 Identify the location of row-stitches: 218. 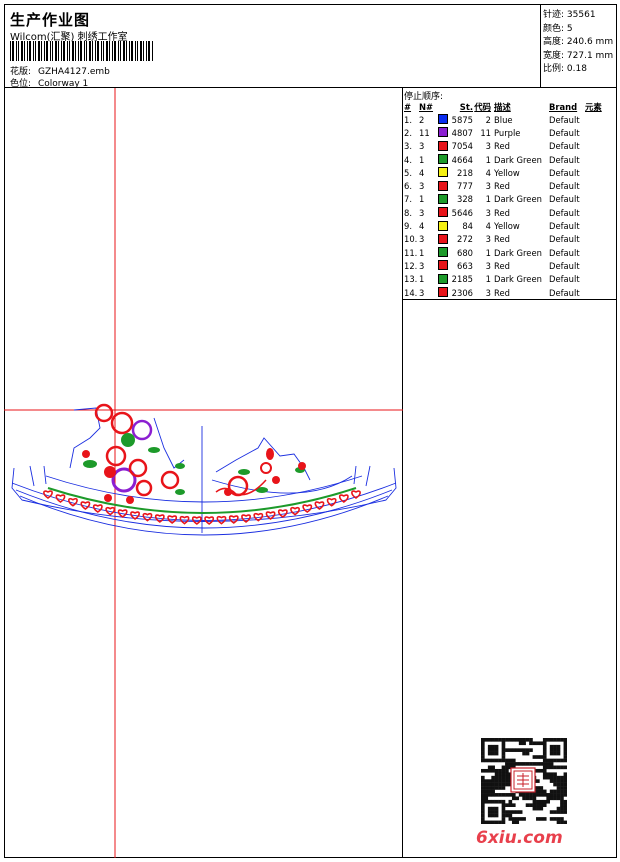
(465, 172).